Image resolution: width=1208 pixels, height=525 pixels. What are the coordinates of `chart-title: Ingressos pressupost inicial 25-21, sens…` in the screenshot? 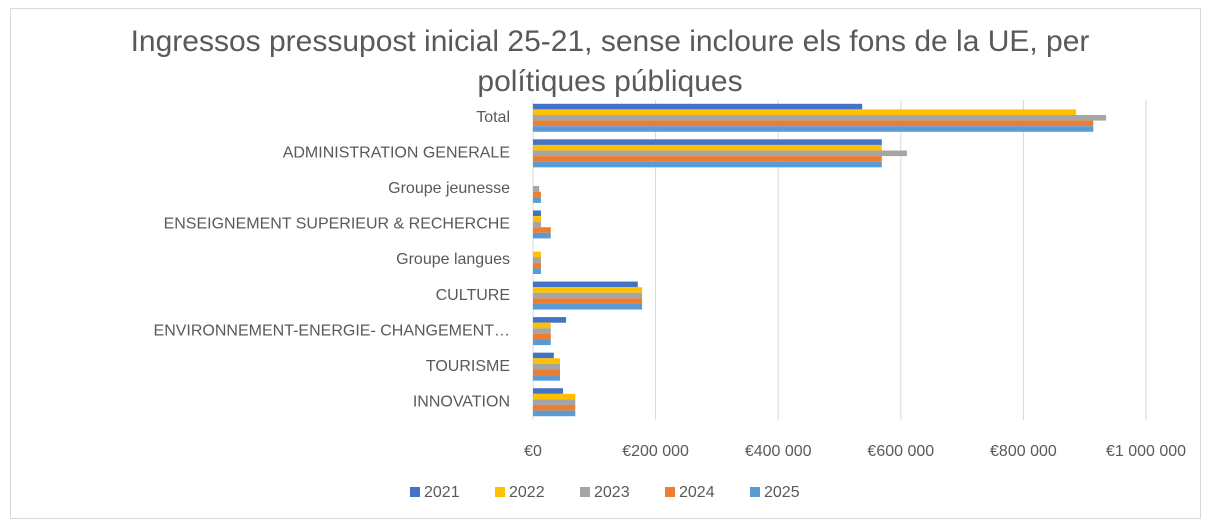 It's located at (610, 61).